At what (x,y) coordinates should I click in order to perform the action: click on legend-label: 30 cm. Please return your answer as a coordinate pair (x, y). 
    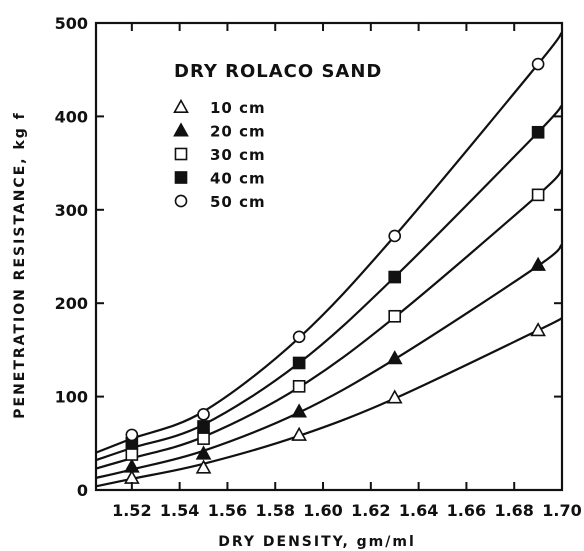
    Looking at the image, I should click on (238, 155).